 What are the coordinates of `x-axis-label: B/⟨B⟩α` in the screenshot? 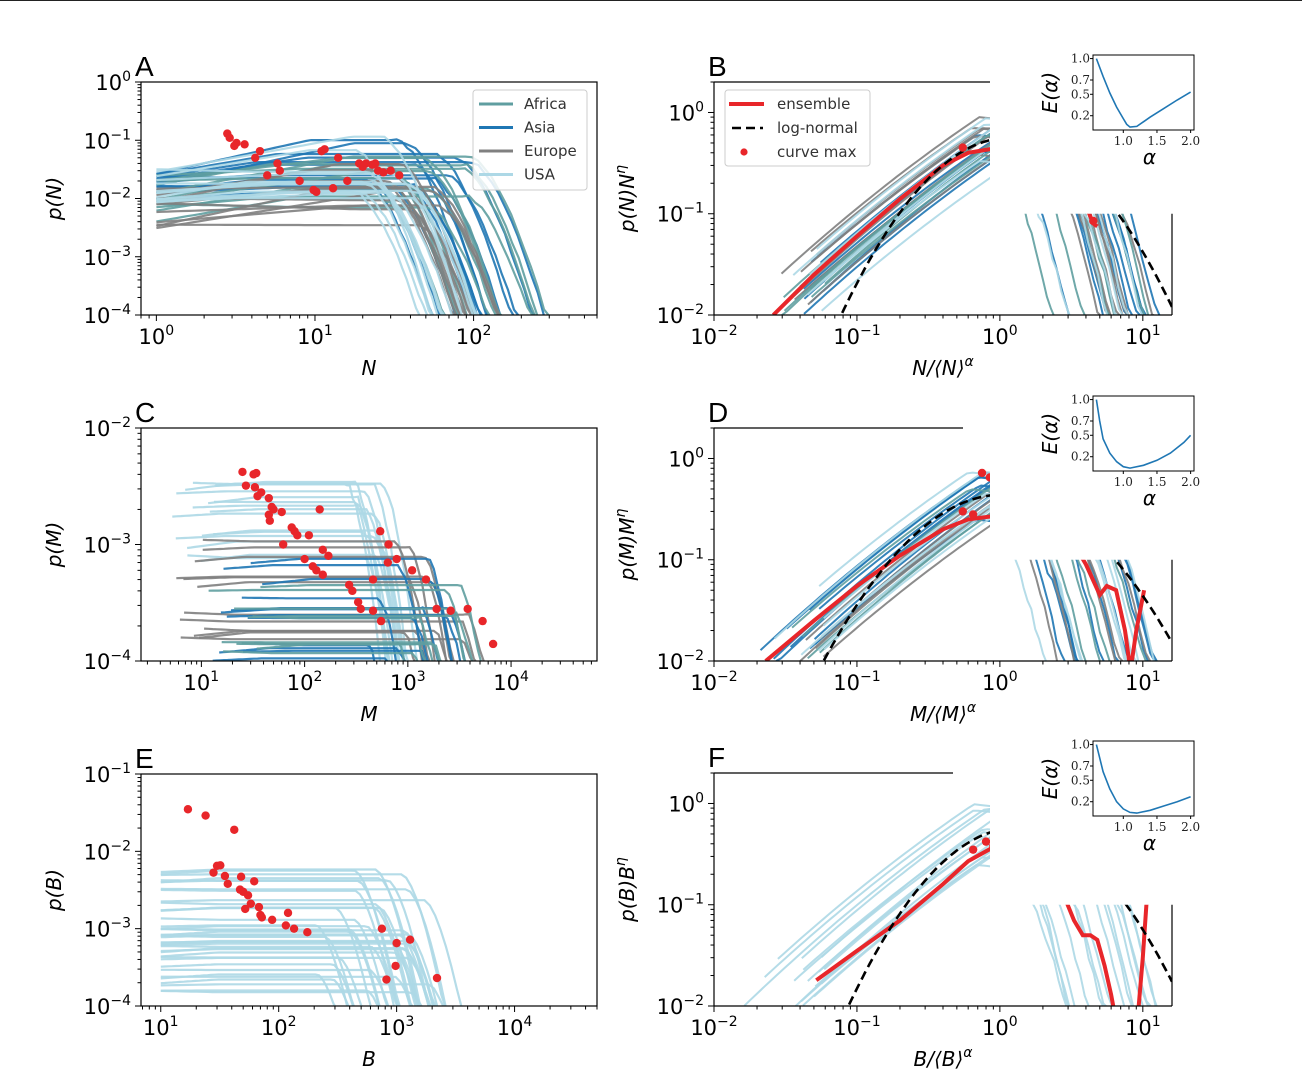 It's located at (943, 1058).